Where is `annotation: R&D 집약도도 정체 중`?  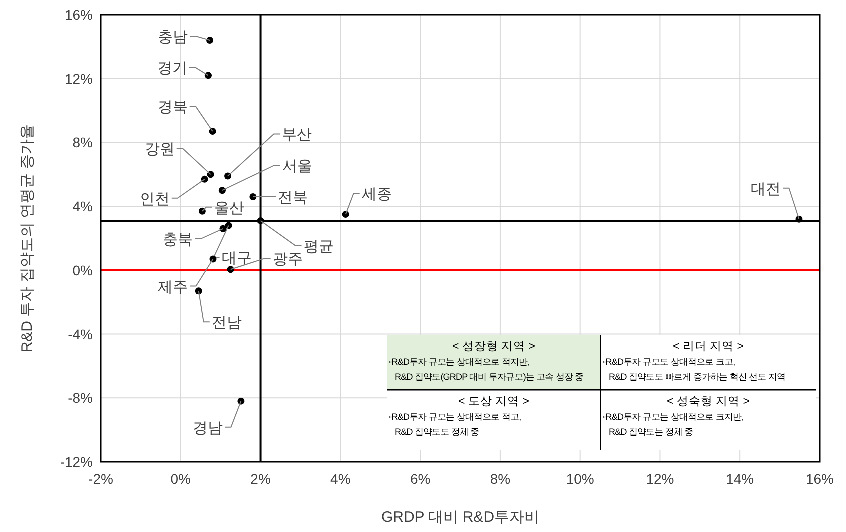 annotation: R&D 집약도도 정체 중 is located at coordinates (437, 432).